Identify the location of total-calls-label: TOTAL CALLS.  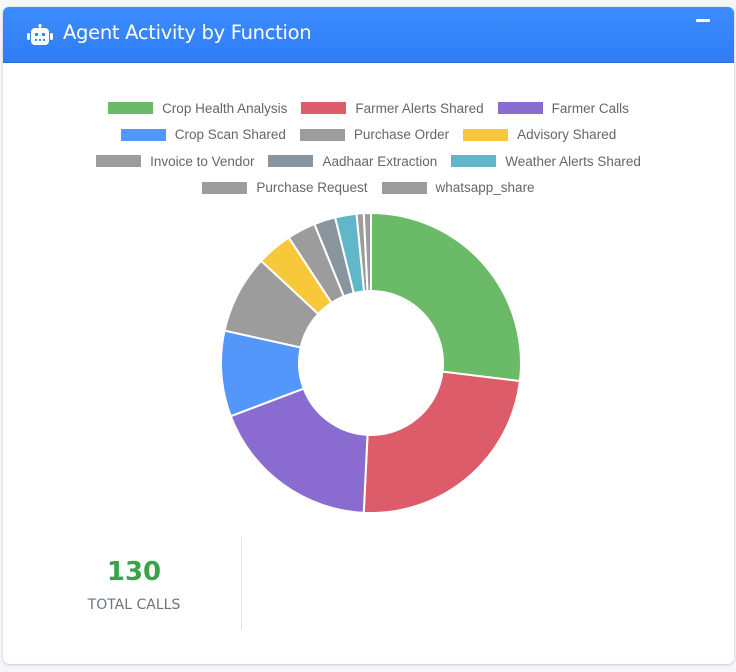
(134, 605).